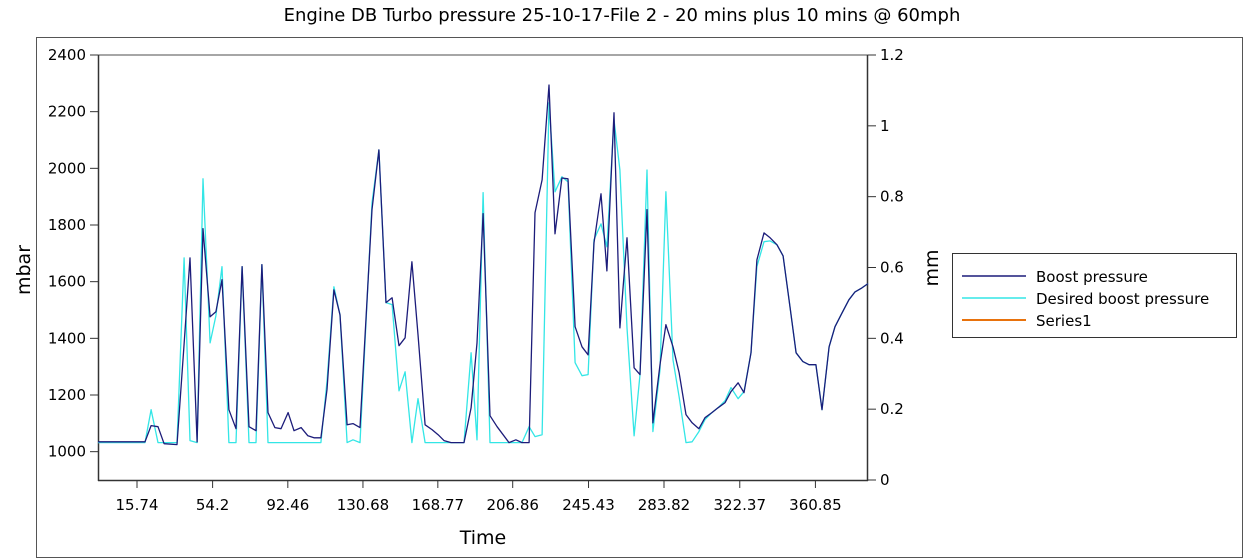 The image size is (1245, 560). What do you see at coordinates (67, 168) in the screenshot?
I see `y-tick-label: 2000` at bounding box center [67, 168].